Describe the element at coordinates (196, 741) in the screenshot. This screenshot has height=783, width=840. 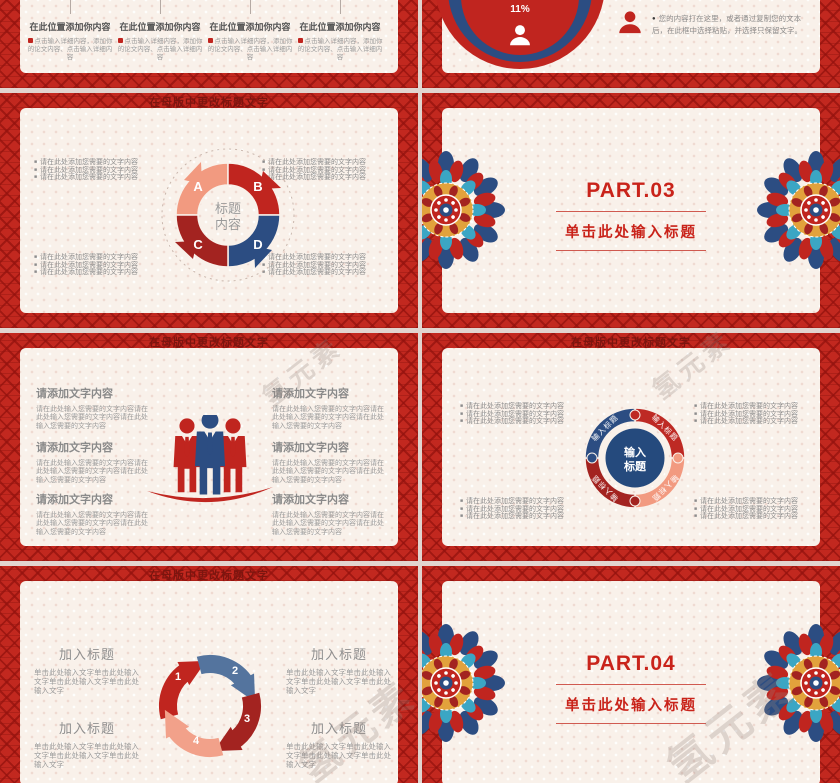
I see `step-number: 4` at that location.